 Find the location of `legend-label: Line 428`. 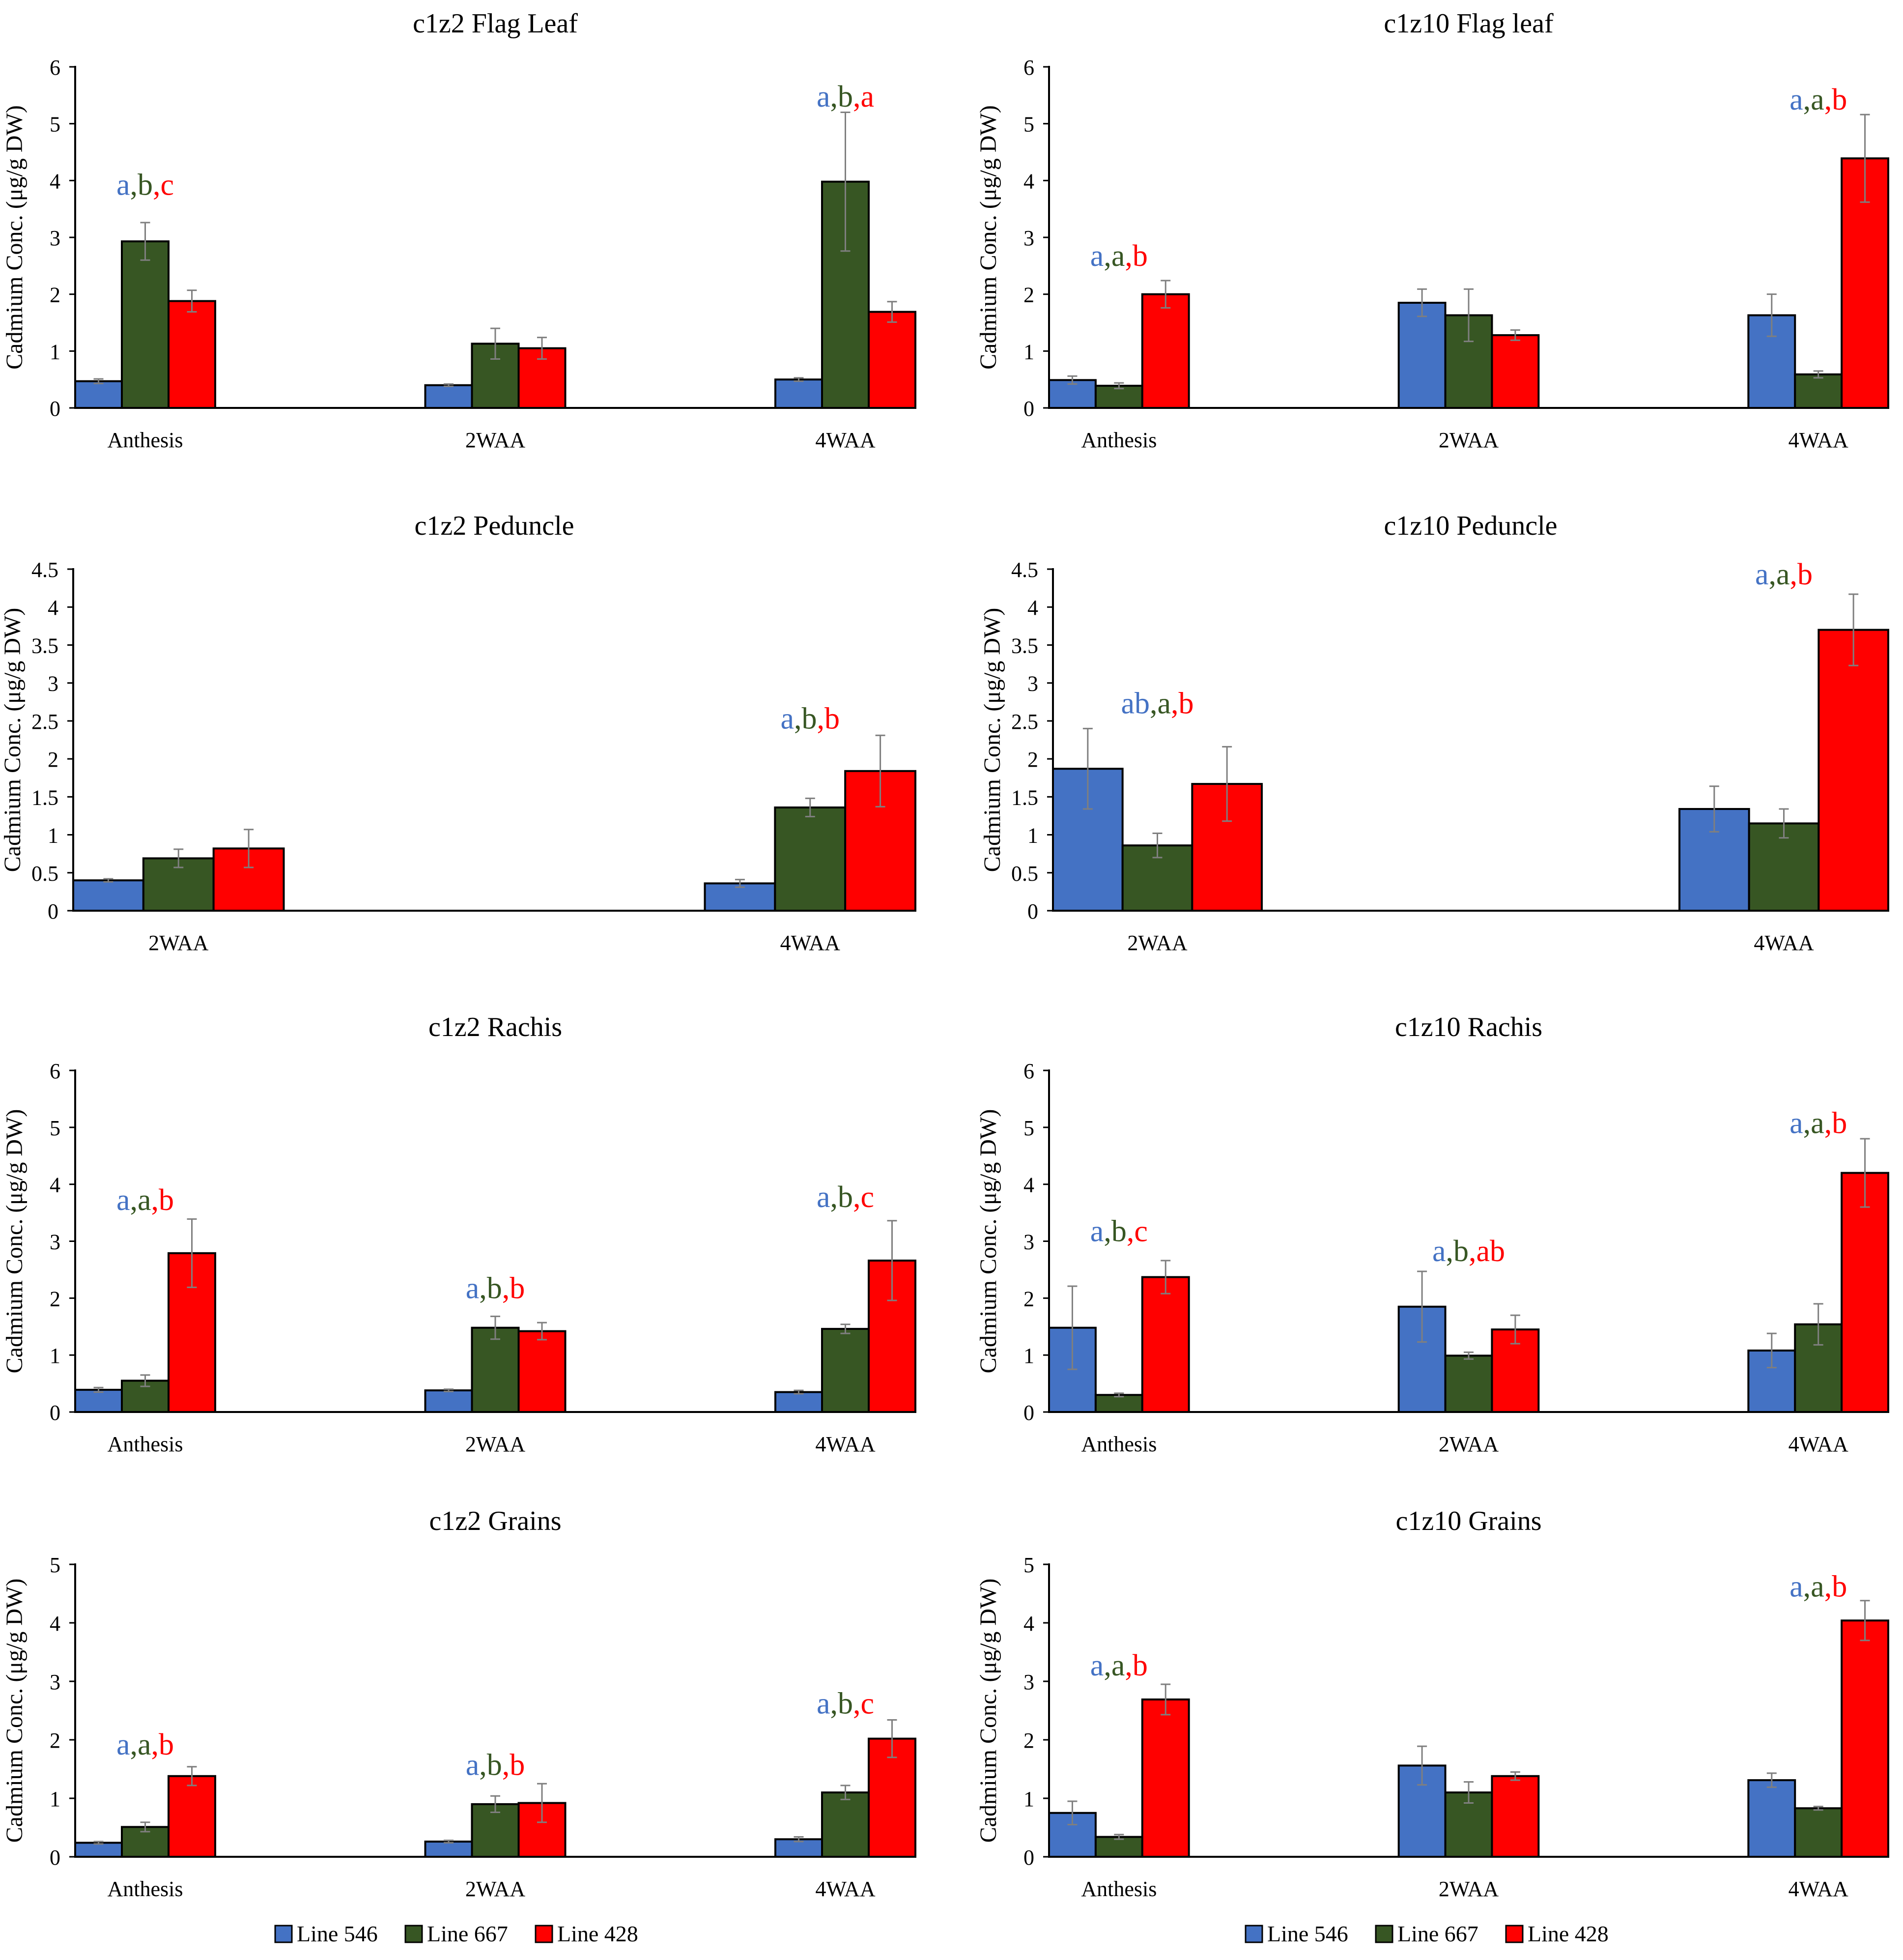

legend-label: Line 428 is located at coordinates (597, 1934).